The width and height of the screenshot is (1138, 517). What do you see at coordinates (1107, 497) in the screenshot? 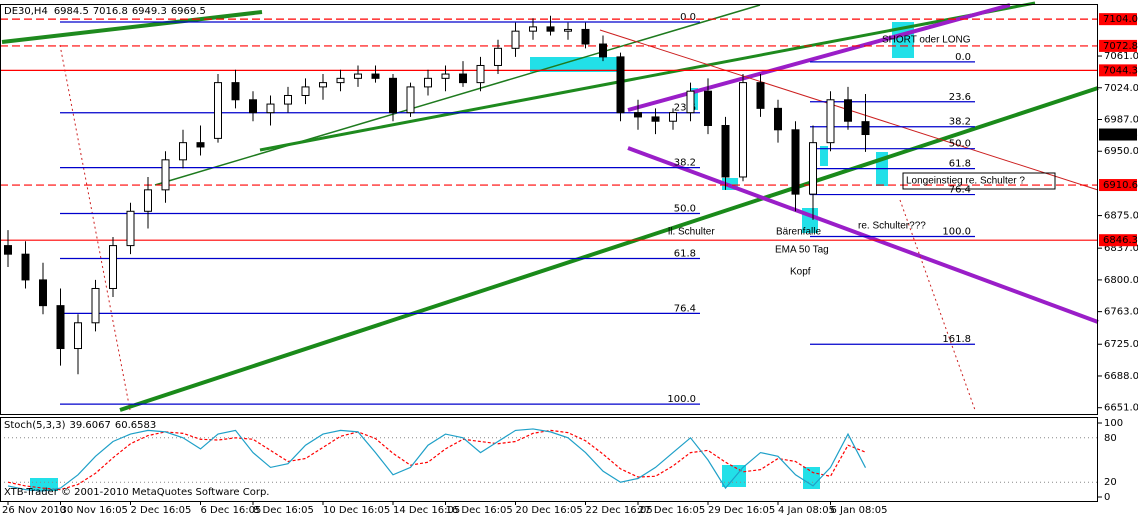
I see `stoch-tick-label: 0` at bounding box center [1107, 497].